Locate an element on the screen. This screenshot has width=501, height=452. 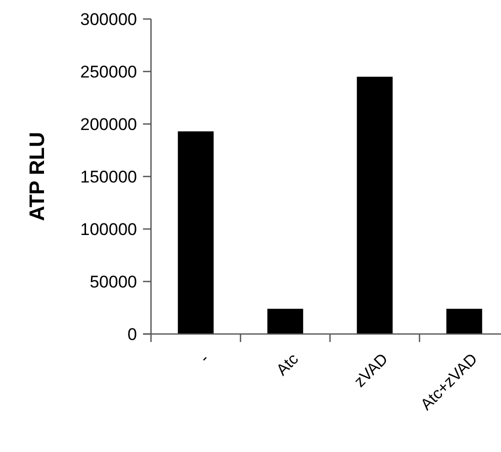
y-tick-label: 300000 is located at coordinates (108, 19).